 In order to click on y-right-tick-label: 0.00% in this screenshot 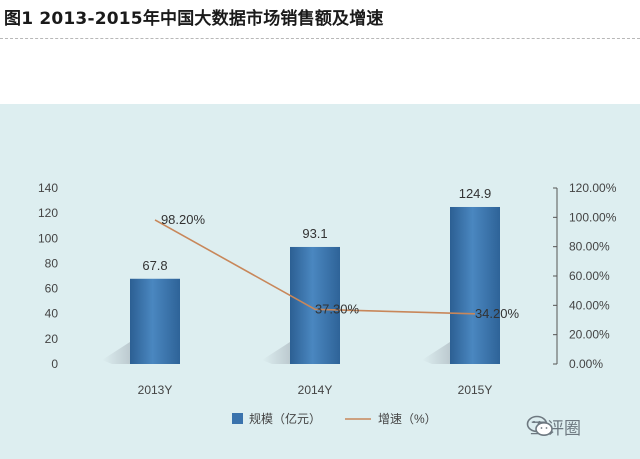, I will do `click(586, 364)`.